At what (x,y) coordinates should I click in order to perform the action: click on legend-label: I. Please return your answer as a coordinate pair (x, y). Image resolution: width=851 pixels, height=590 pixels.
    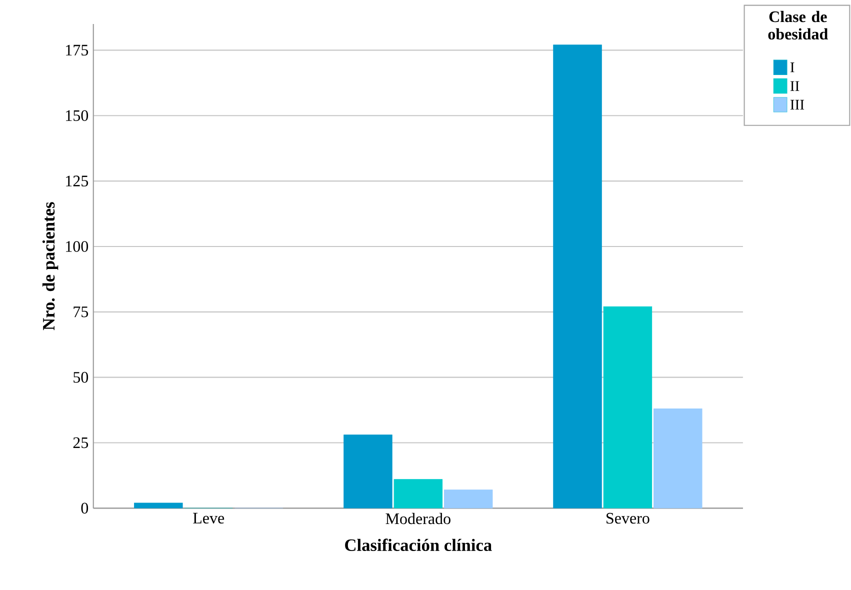
    Looking at the image, I should click on (792, 67).